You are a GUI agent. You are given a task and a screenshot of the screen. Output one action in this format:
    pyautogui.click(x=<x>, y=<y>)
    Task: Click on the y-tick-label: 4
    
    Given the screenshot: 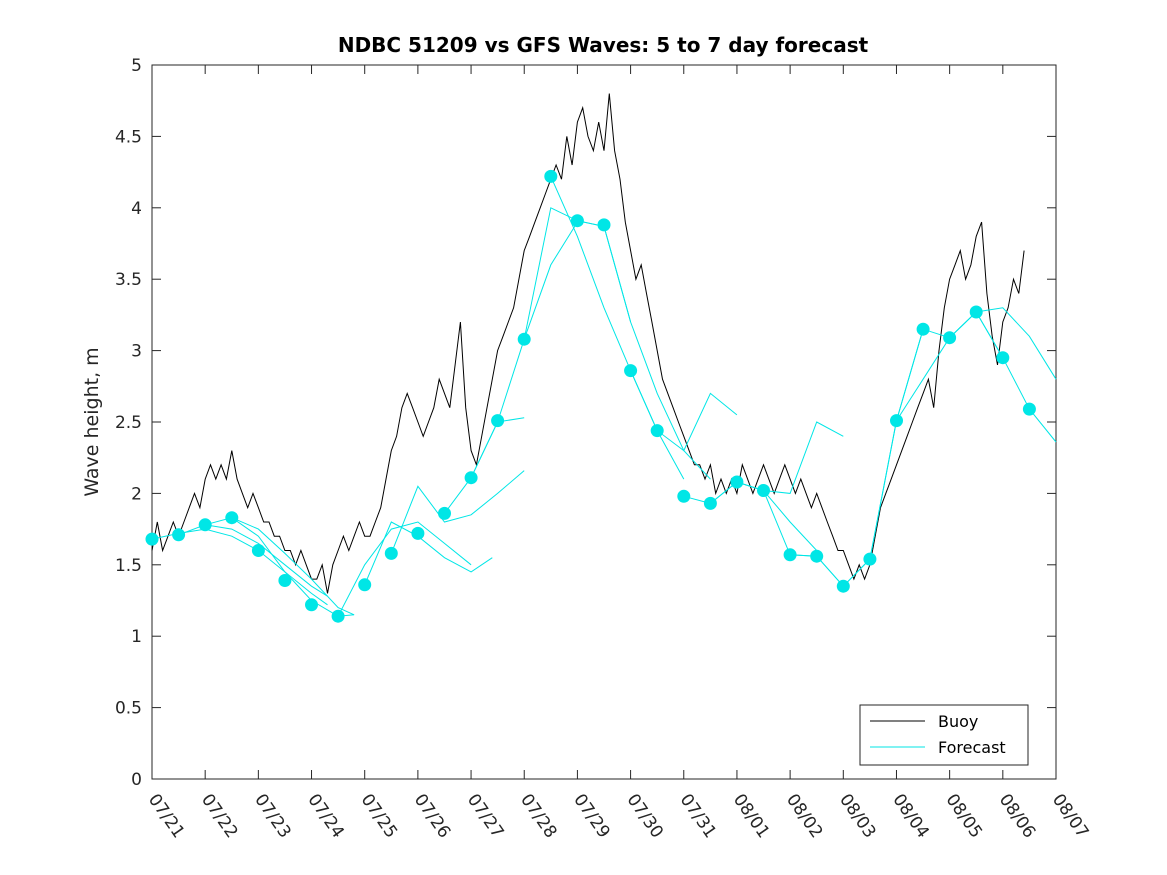 What is the action you would take?
    pyautogui.click(x=136, y=209)
    